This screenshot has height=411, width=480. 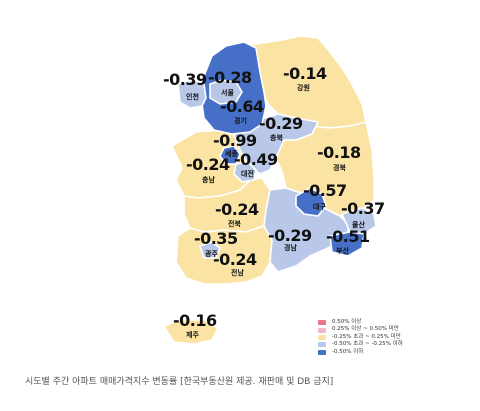 I want to click on name-gangwon: 강원, so click(x=303, y=88).